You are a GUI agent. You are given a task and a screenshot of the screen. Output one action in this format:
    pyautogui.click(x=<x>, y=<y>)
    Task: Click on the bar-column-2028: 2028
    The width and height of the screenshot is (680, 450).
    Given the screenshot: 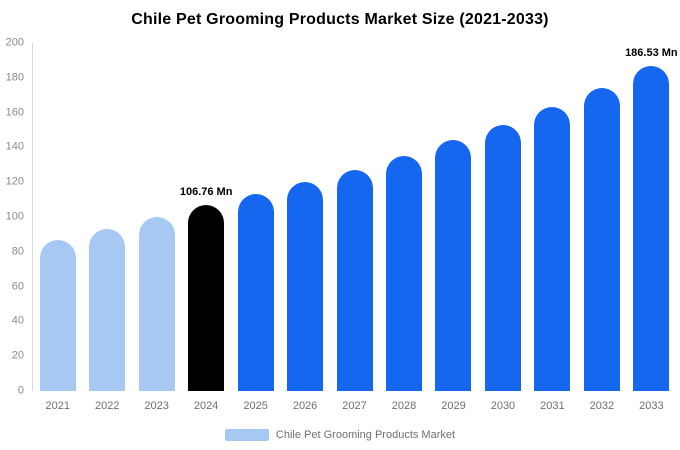 What is the action you would take?
    pyautogui.click(x=403, y=227)
    